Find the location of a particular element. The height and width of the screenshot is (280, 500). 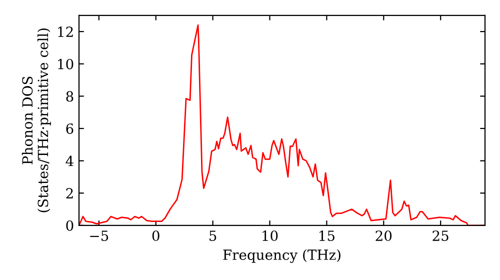

y-tick-label: 2 is located at coordinates (69, 193).